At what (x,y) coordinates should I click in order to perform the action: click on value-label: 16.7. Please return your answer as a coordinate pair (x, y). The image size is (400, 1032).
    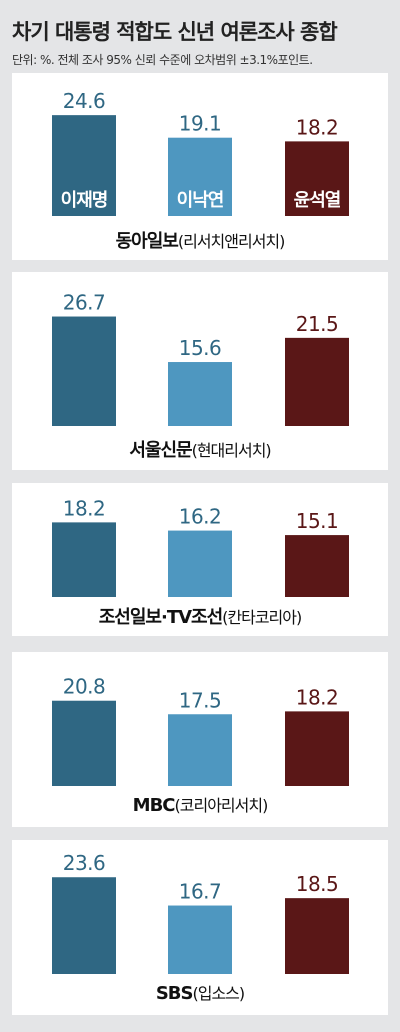
    Looking at the image, I should click on (200, 892).